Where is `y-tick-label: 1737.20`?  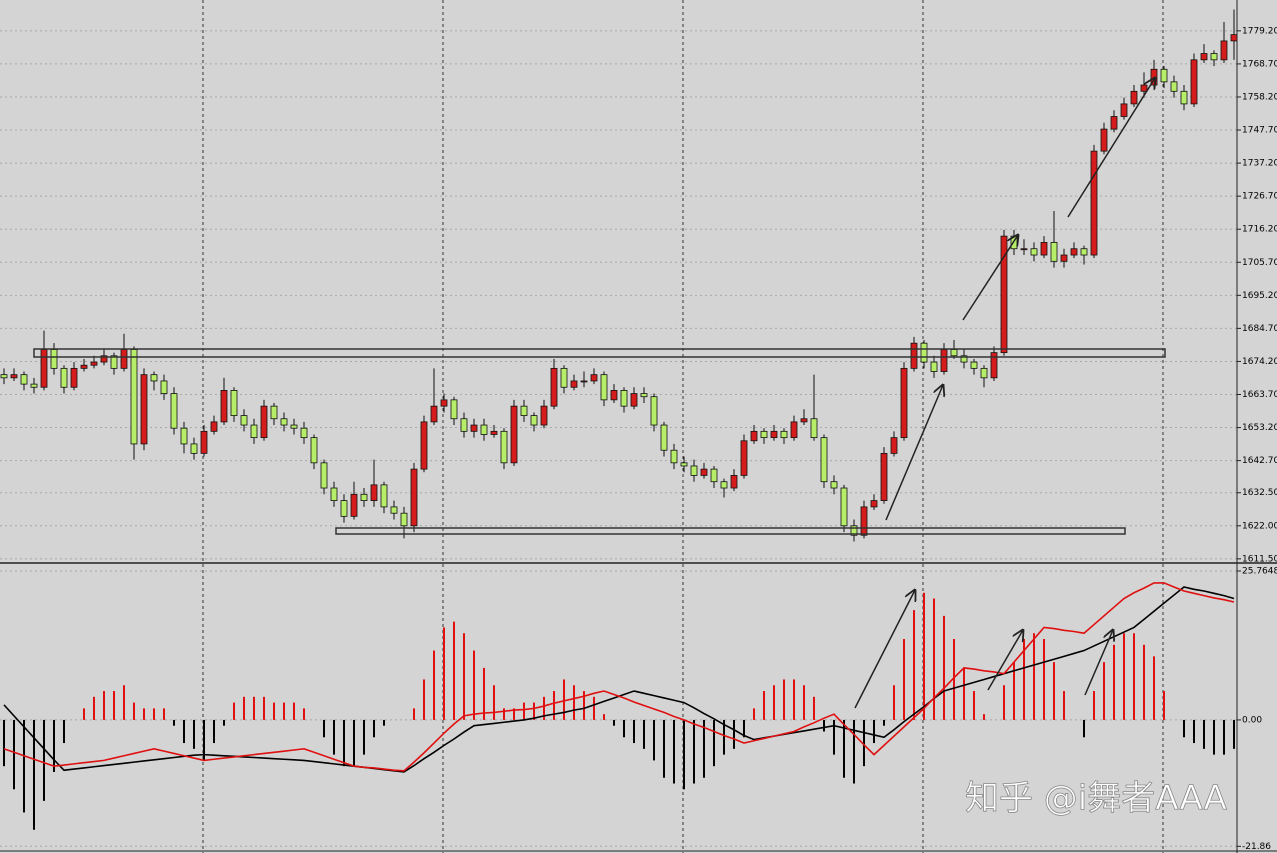 y-tick-label: 1737.20 is located at coordinates (1259, 164).